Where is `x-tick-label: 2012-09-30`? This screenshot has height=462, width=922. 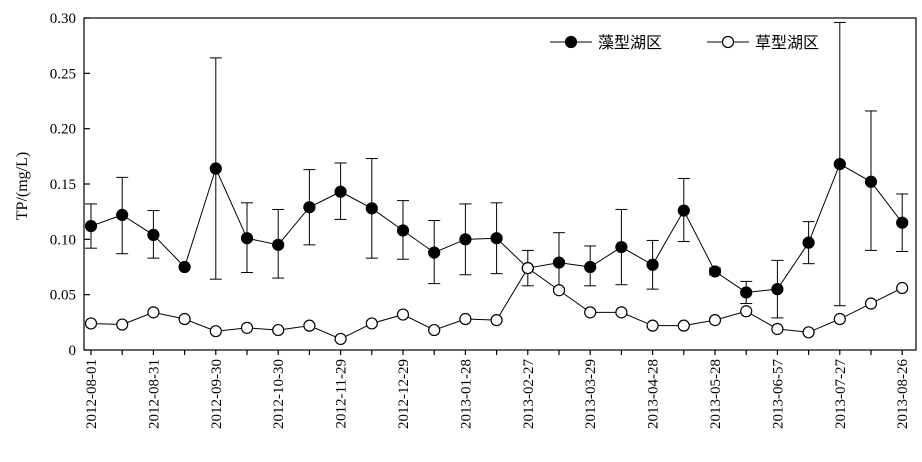 x-tick-label: 2012-09-30 is located at coordinates (217, 394).